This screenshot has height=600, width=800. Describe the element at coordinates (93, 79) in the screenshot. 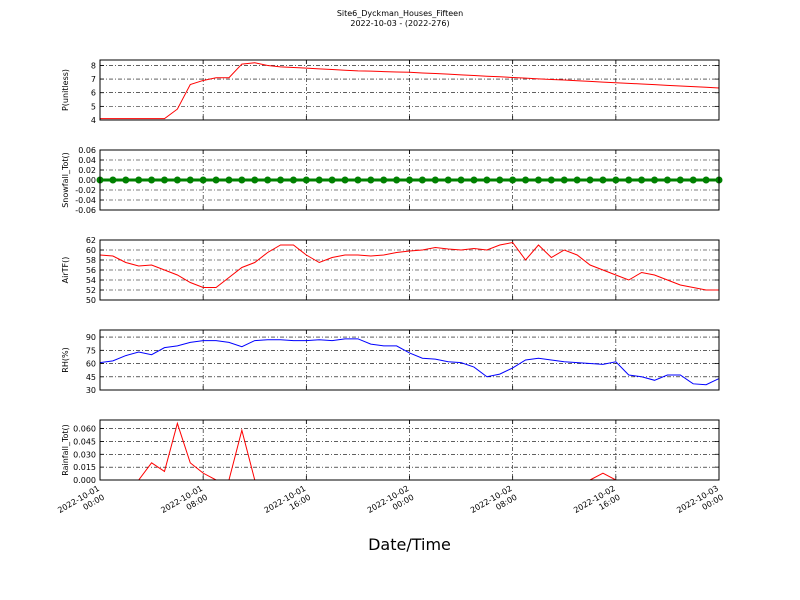

I see `y-tick-label: 7` at that location.